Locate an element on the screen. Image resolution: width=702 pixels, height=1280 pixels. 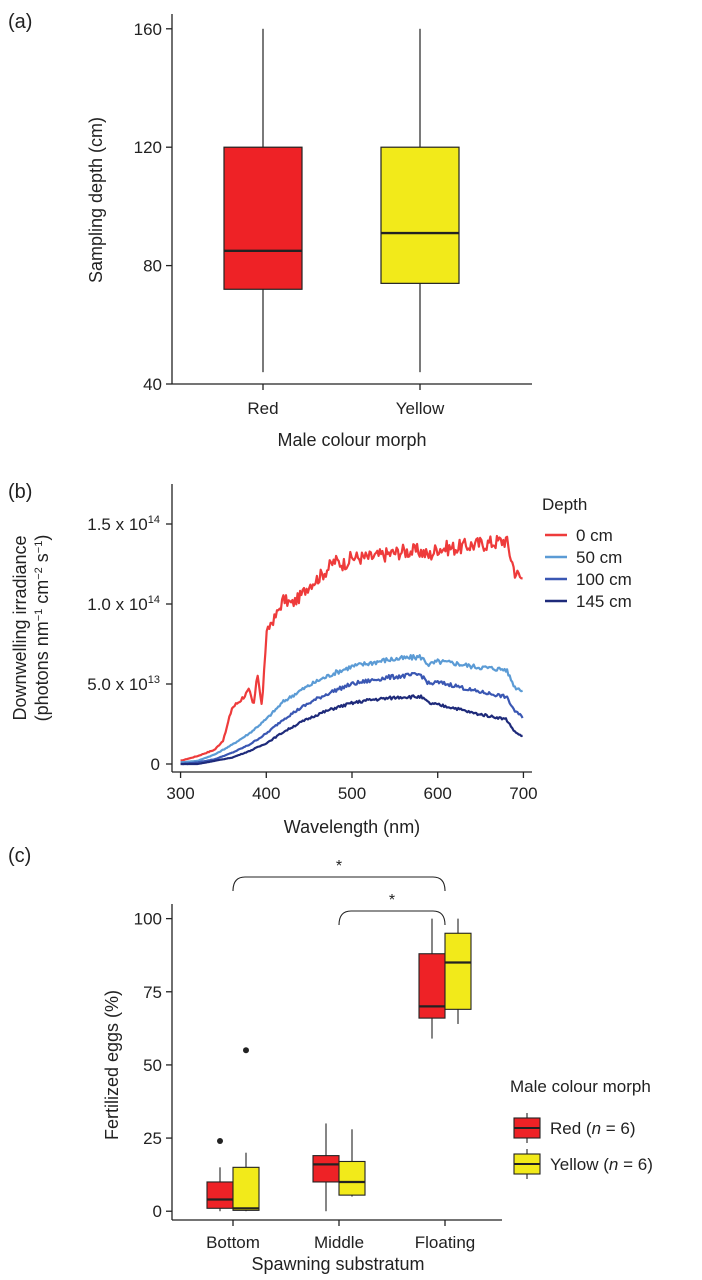
panel-a-x-tick-label: Red is located at coordinates (262, 408).